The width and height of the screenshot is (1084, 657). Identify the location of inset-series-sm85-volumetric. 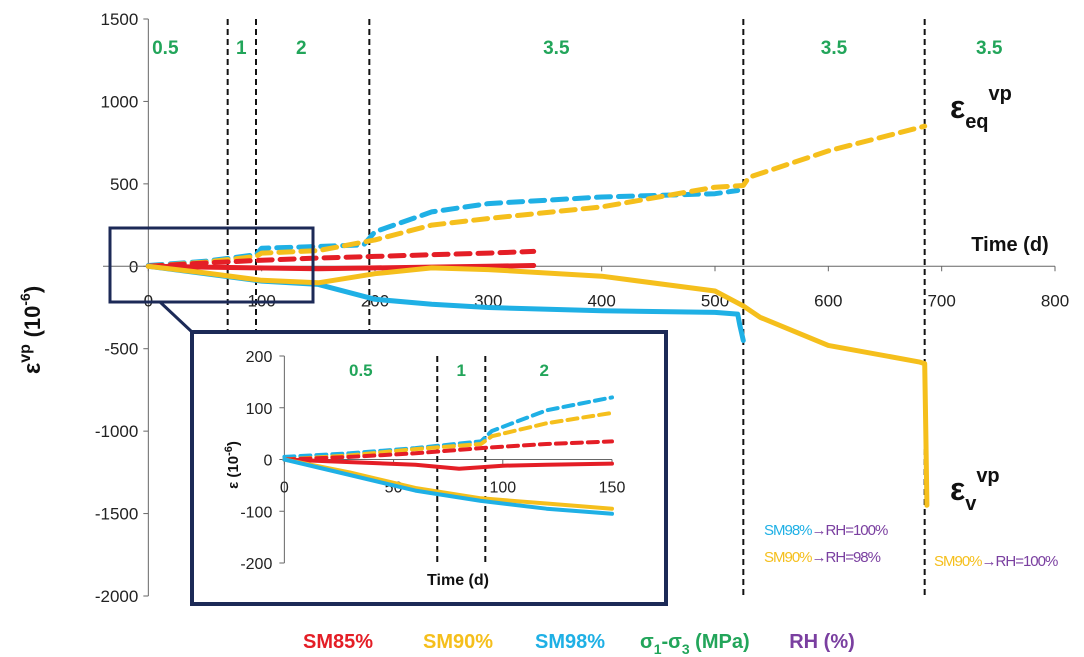
(448, 464).